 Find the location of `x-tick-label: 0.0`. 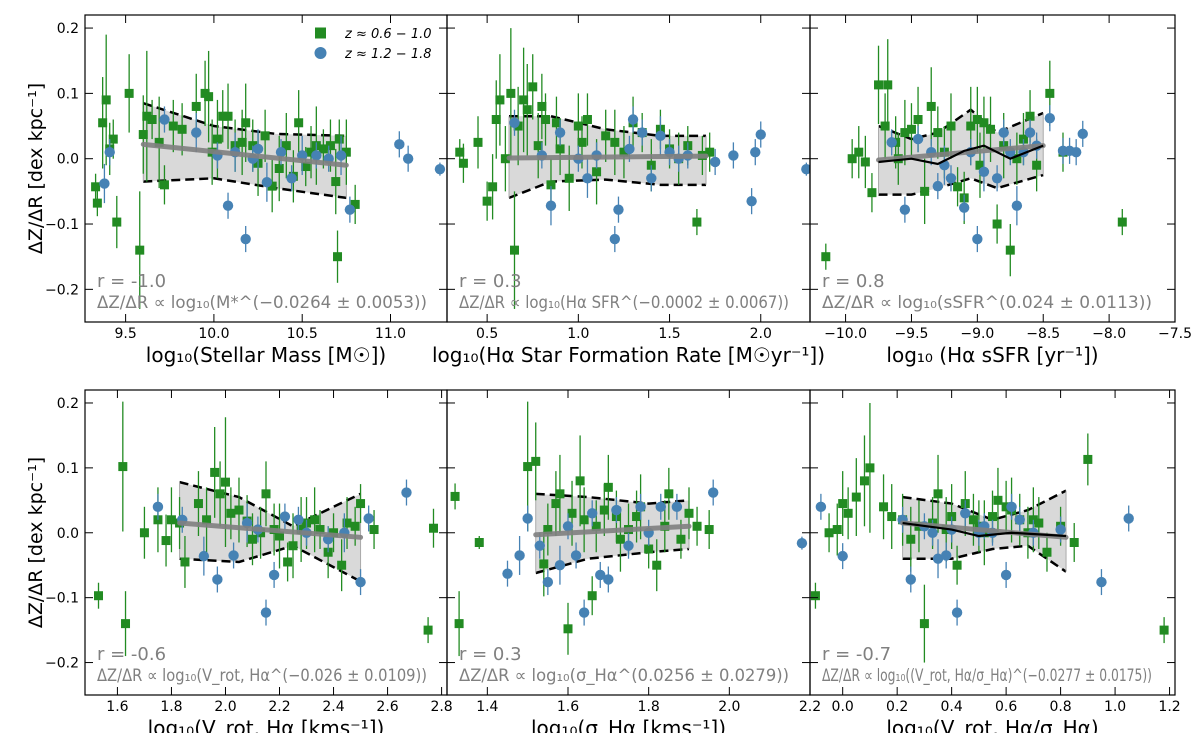

x-tick-label: 0.0 is located at coordinates (843, 707).